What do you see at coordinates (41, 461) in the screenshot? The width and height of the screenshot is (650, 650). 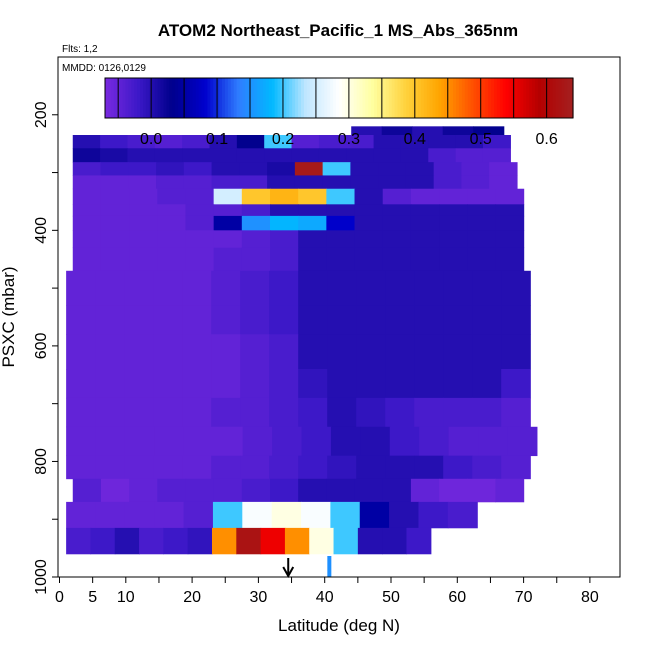 I see `y-tick-label: 800` at bounding box center [41, 461].